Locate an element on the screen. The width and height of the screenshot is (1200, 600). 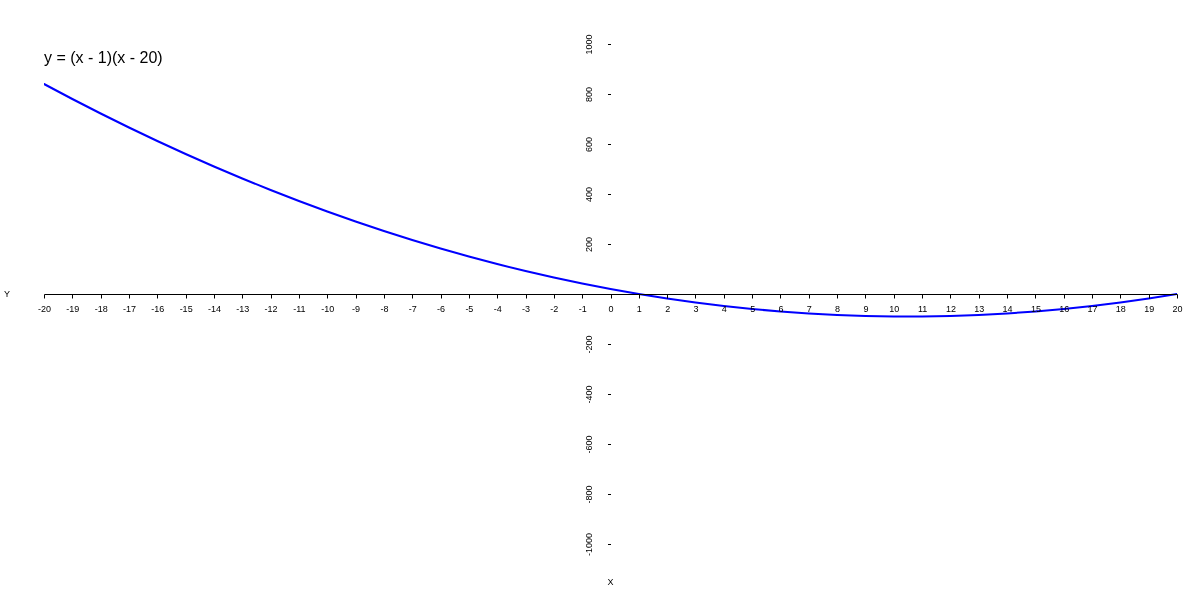
y-tick-label: 200 is located at coordinates (589, 244).